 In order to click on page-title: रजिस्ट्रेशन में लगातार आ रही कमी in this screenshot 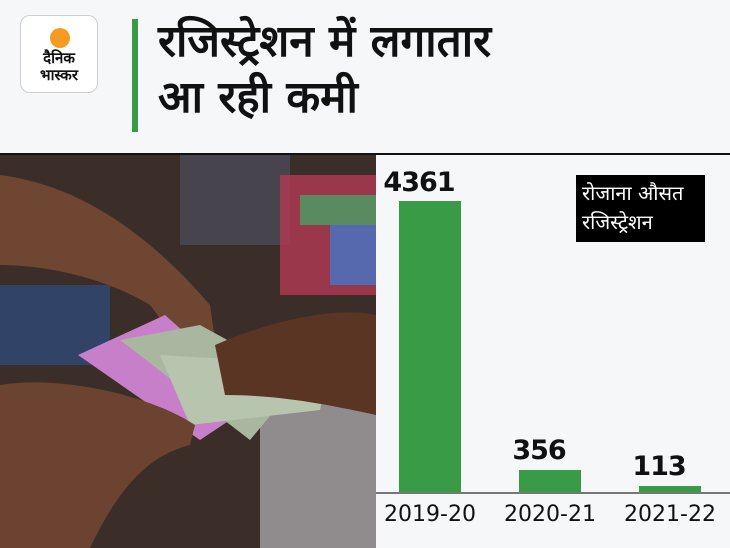, I will do `click(325, 69)`.